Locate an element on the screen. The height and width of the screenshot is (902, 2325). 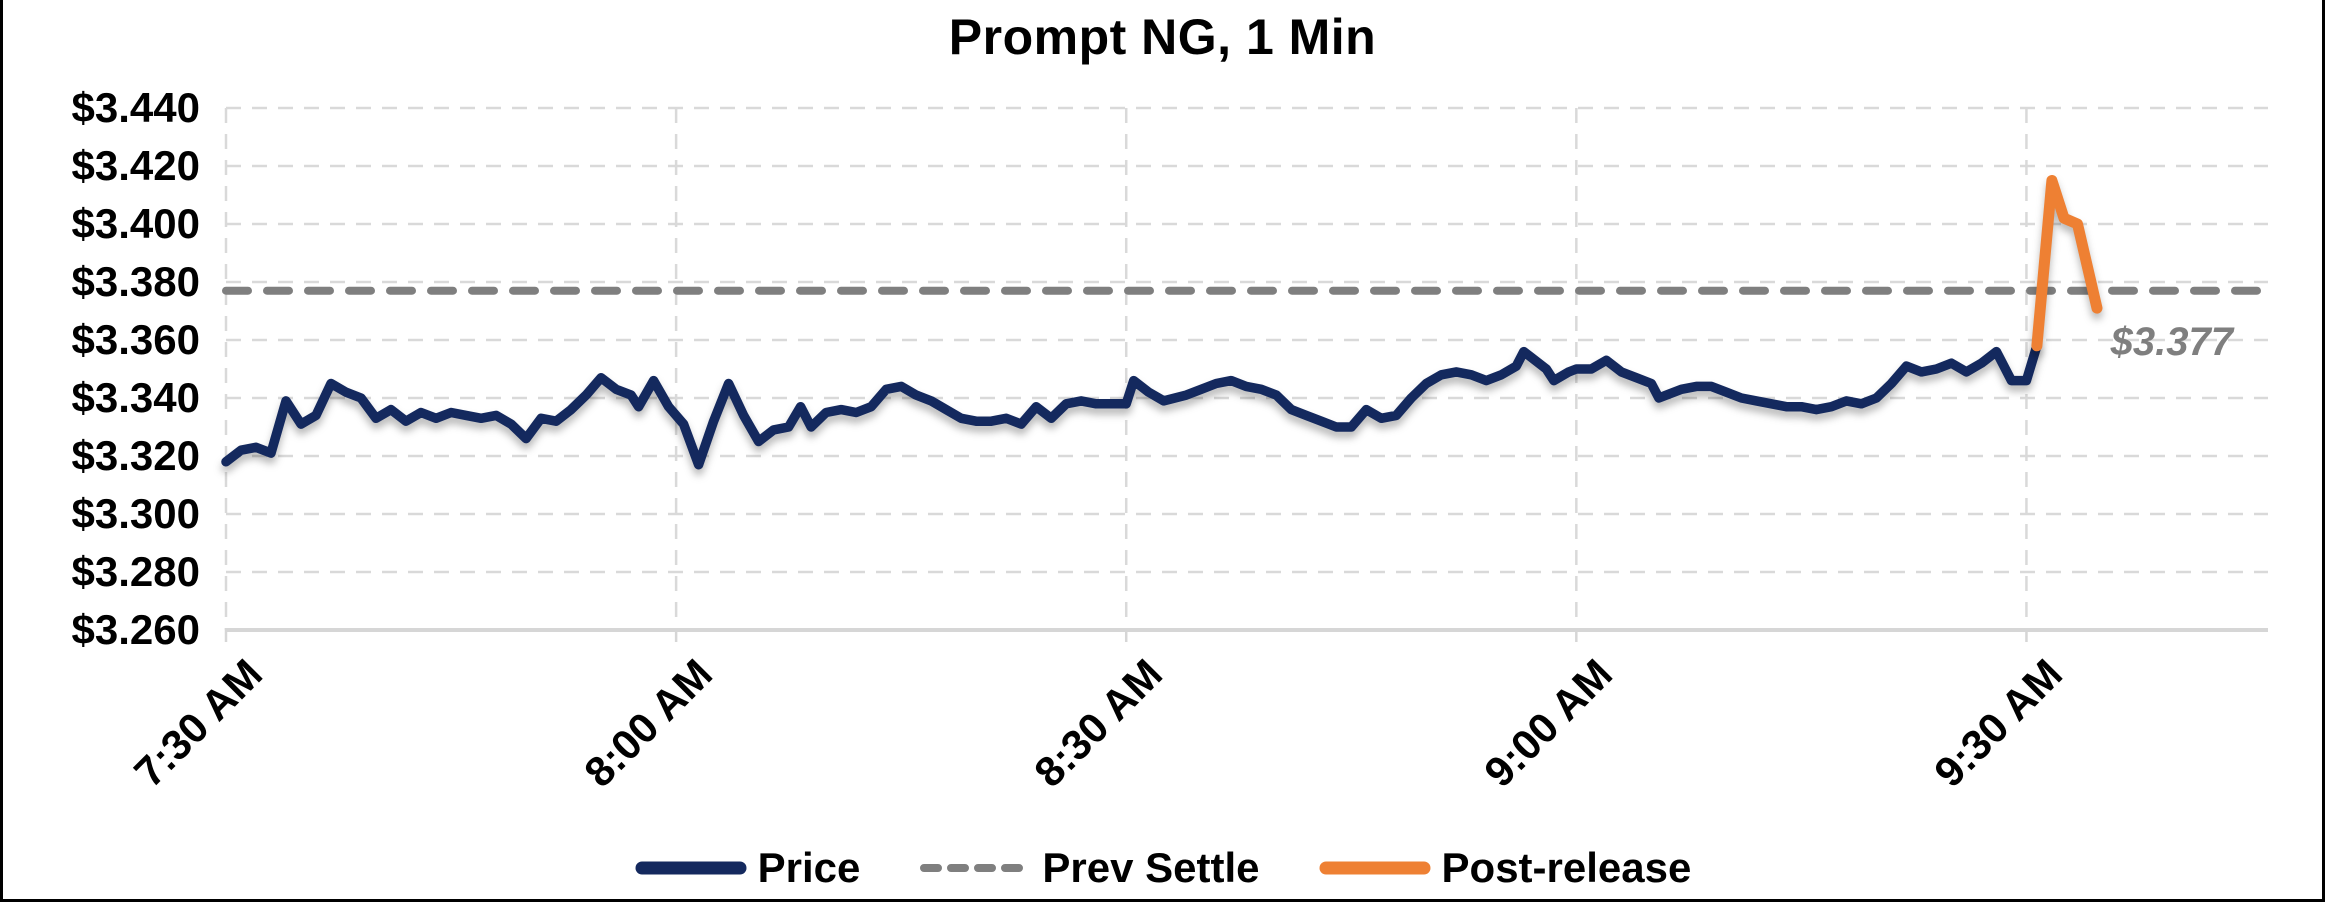
y-axis-label: $3.320 is located at coordinates (135, 455).